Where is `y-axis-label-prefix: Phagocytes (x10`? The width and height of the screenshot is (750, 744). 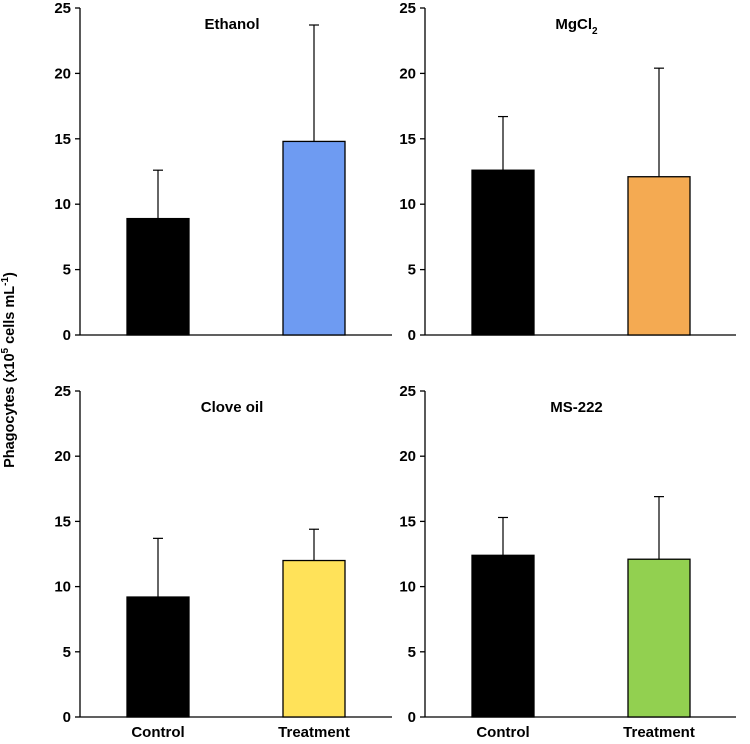
y-axis-label-prefix: Phagocytes (x10 is located at coordinates (10, 410).